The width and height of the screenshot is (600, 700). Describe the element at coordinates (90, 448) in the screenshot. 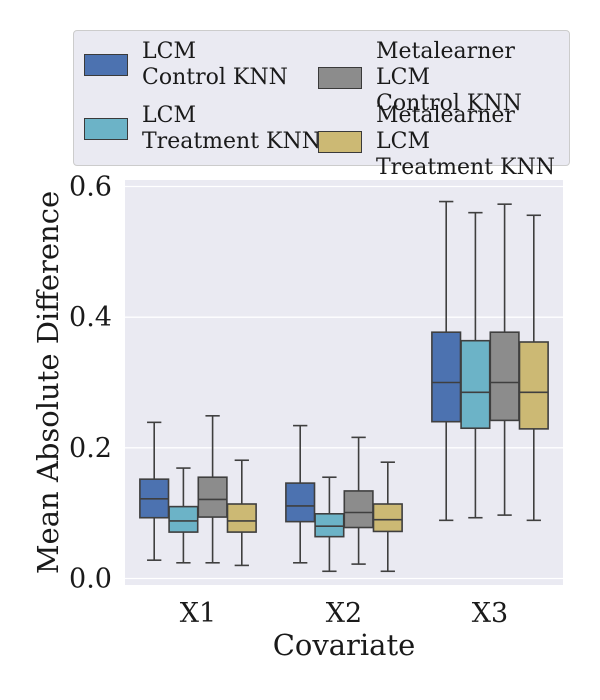

I see `y-tick-label: 0.2` at that location.